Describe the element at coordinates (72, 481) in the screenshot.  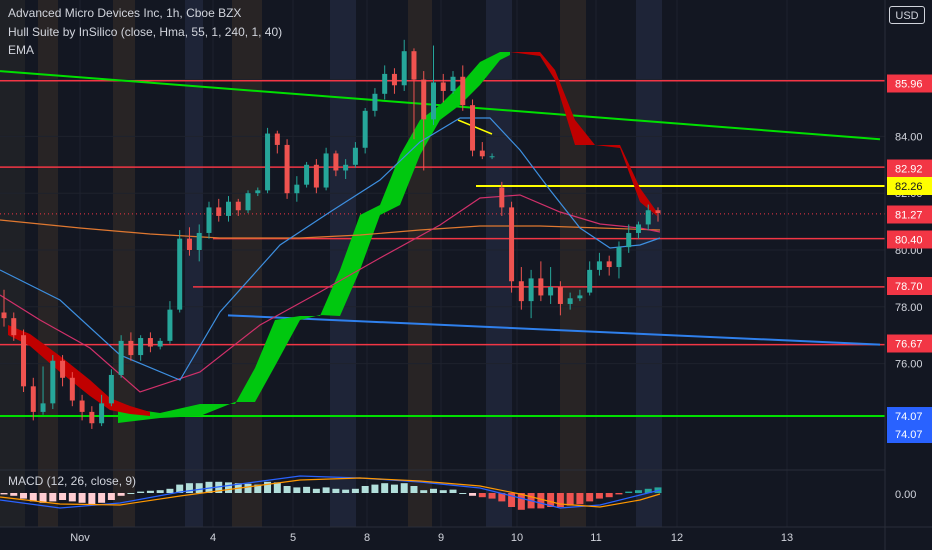
I see `macd-legend: MACD (12, 26, close, 9)` at that location.